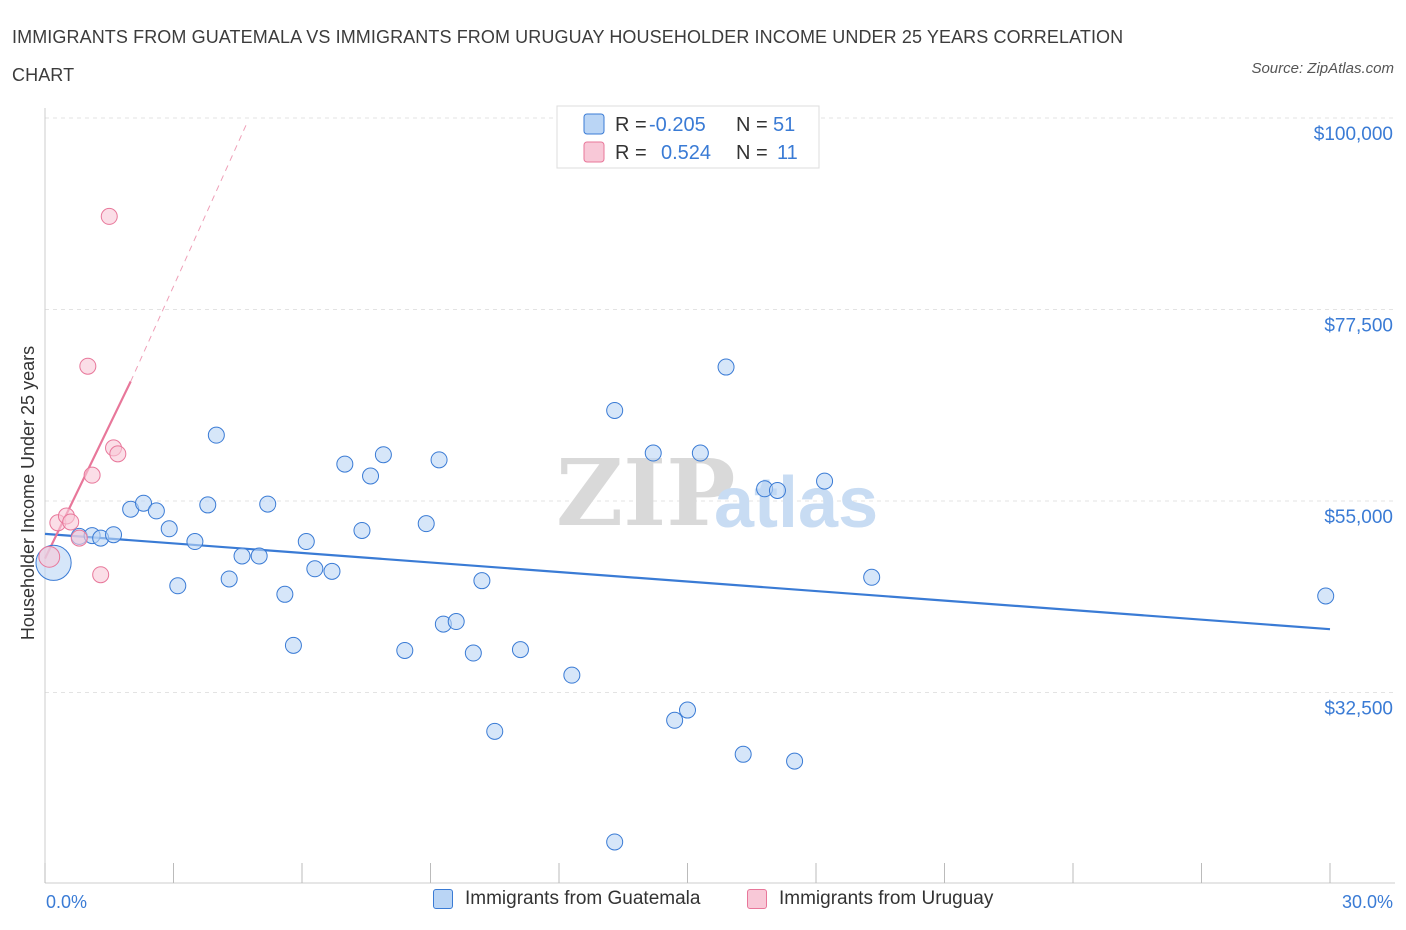  Describe the element at coordinates (1367, 902) in the screenshot. I see `x-tick-label: 30.0%` at that location.